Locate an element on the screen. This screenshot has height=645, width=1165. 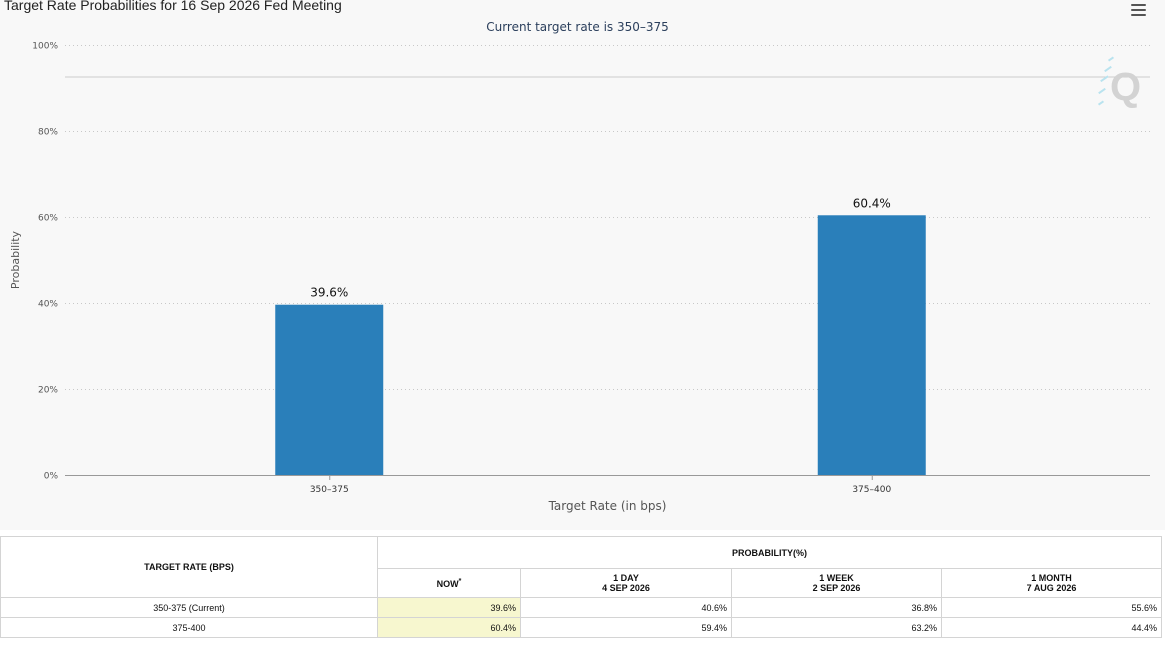
now-cell: 39.6% is located at coordinates (449, 607).